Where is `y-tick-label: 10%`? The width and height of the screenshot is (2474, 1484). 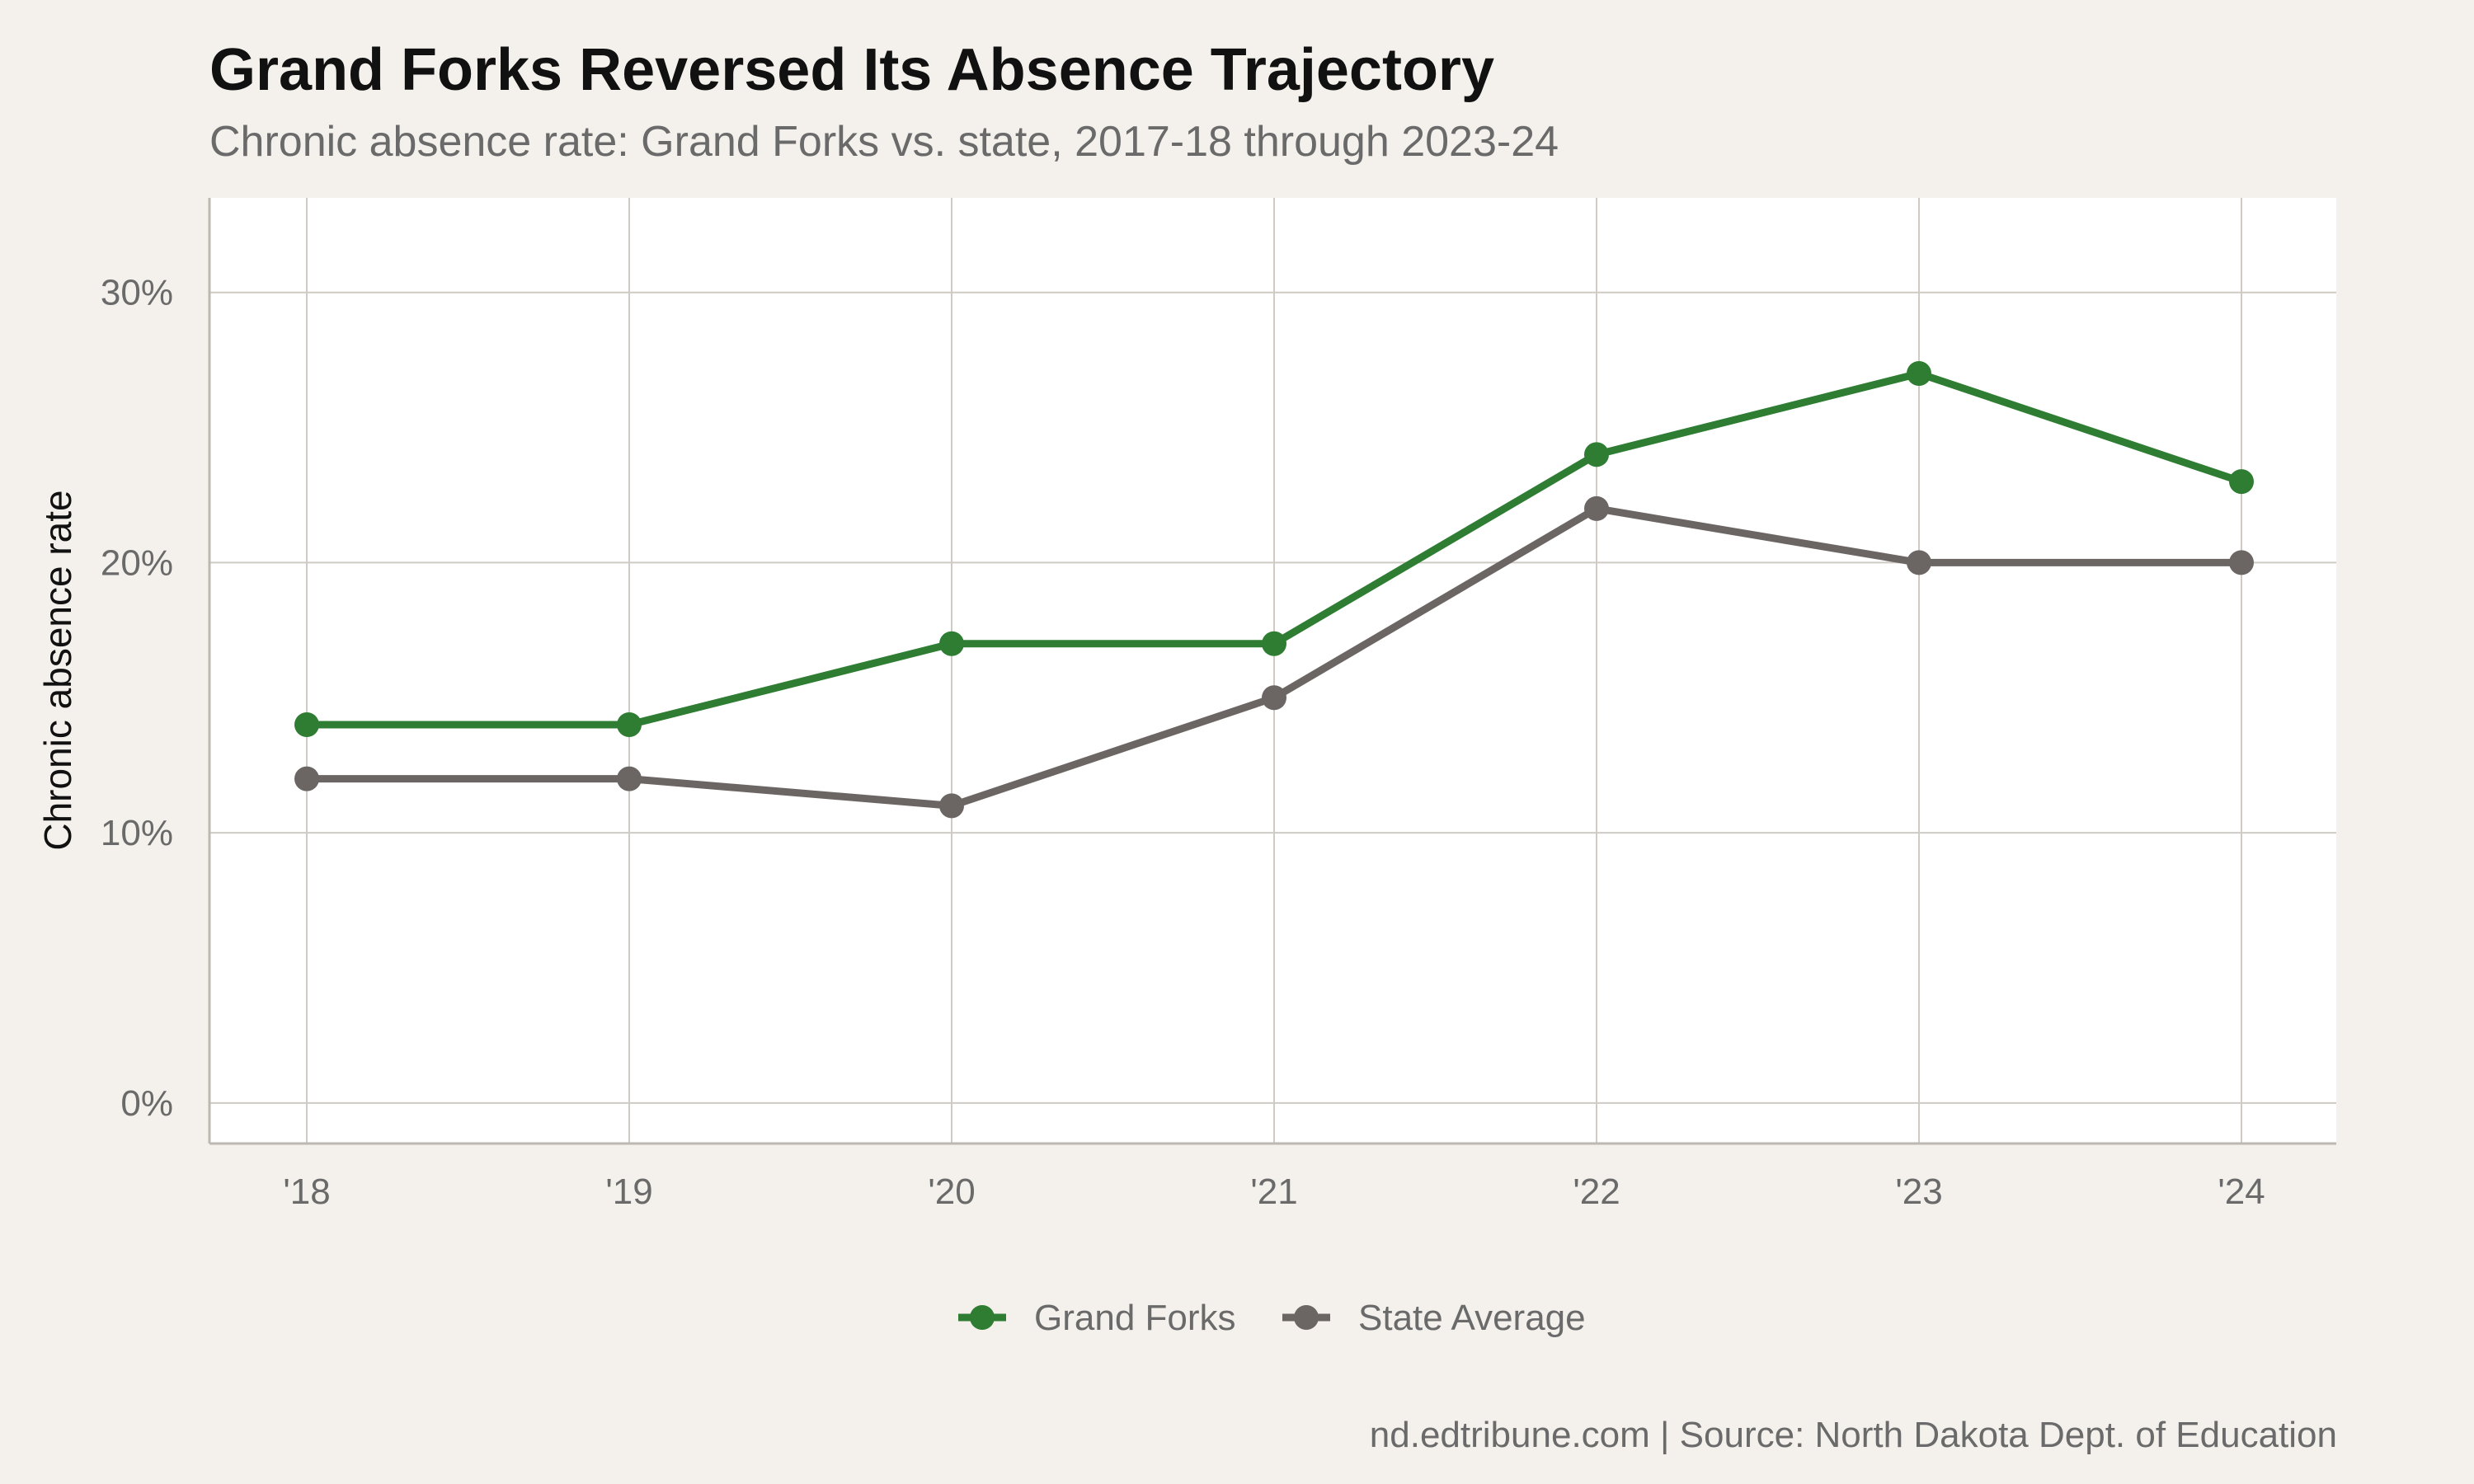
y-tick-label: 10% is located at coordinates (137, 833).